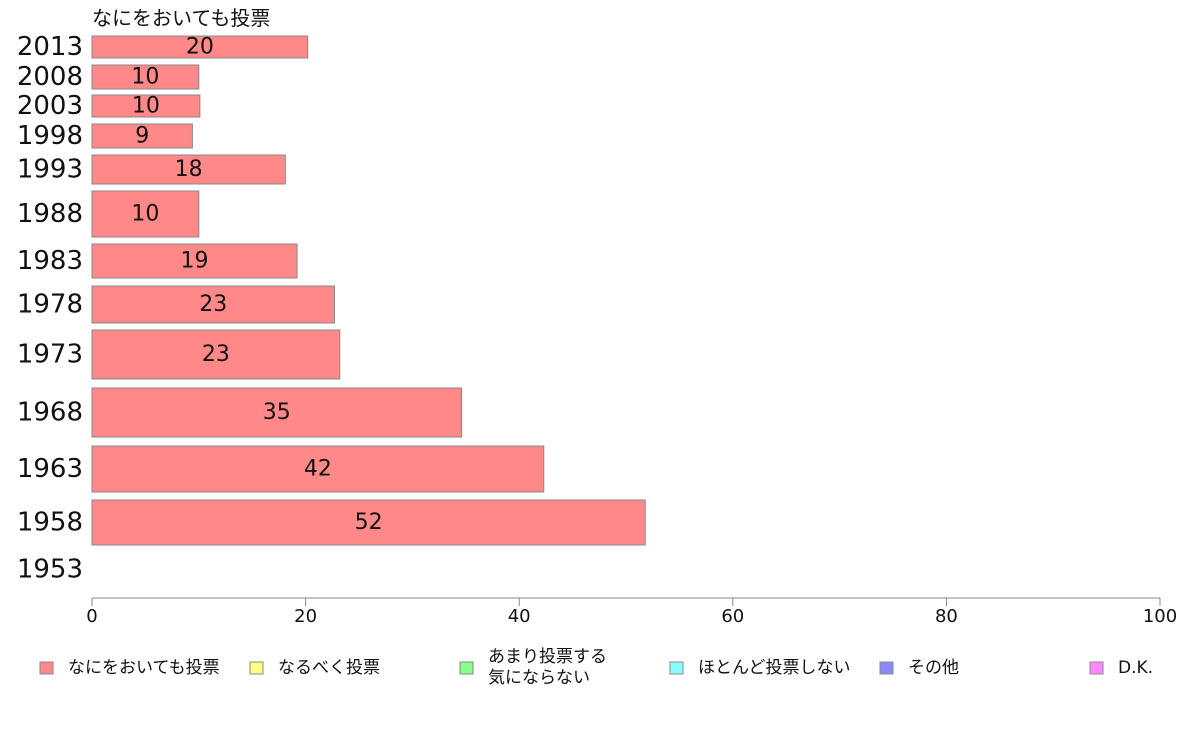 The width and height of the screenshot is (1188, 736). Describe the element at coordinates (50, 570) in the screenshot. I see `y-tick-label: 1953` at that location.